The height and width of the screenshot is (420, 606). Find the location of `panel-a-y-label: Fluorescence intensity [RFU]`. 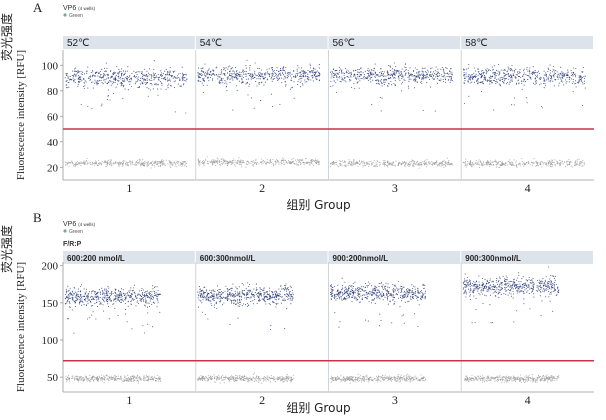

panel-a-y-label: Fluorescence intensity [RFU] is located at coordinates (21, 115).